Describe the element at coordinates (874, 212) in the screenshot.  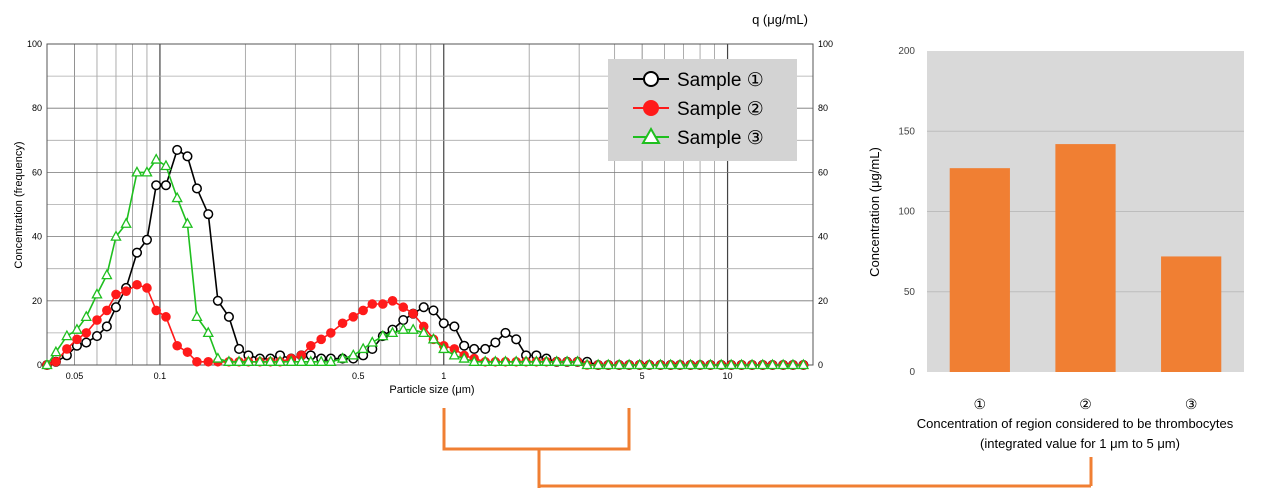
I see `bar-y-axis-label: Concentration (μg/mL)` at that location.